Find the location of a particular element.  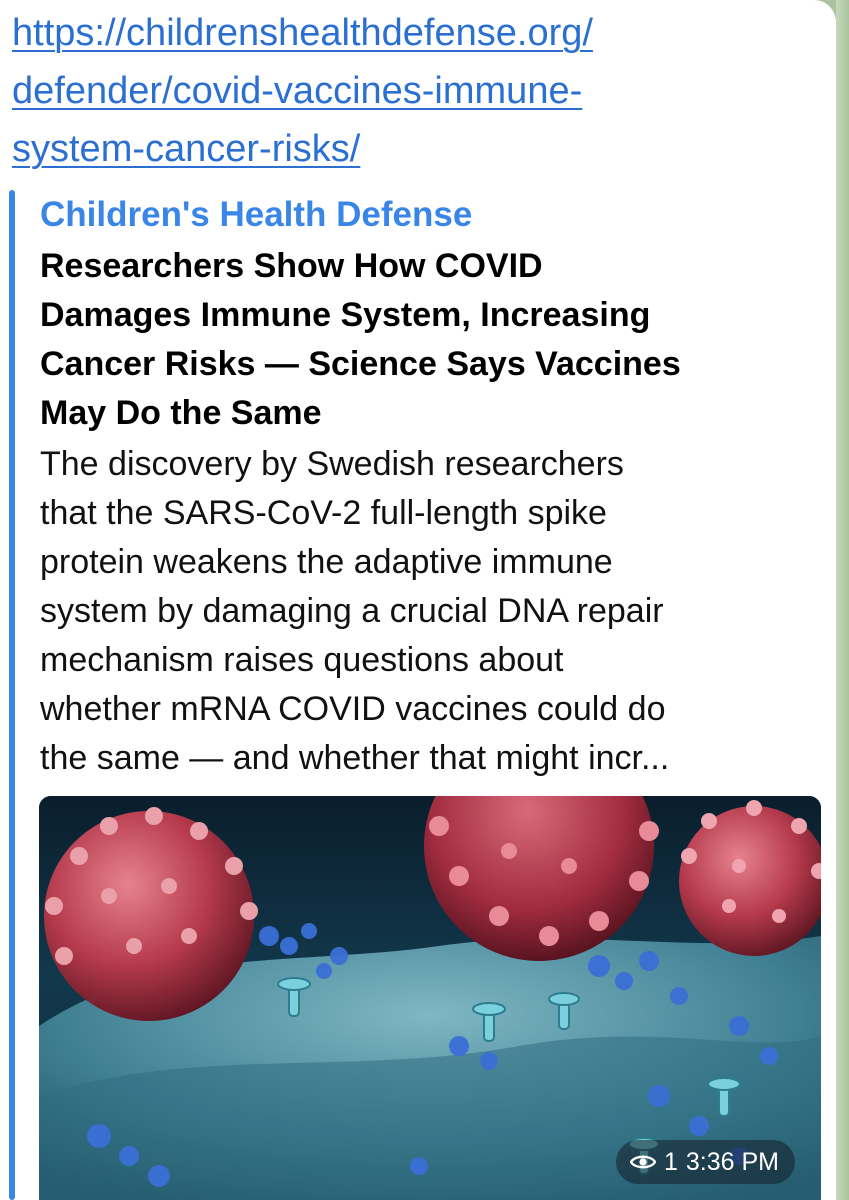

description-line-2: that the SARS-CoV-2 full-length spike is located at coordinates (323, 513).